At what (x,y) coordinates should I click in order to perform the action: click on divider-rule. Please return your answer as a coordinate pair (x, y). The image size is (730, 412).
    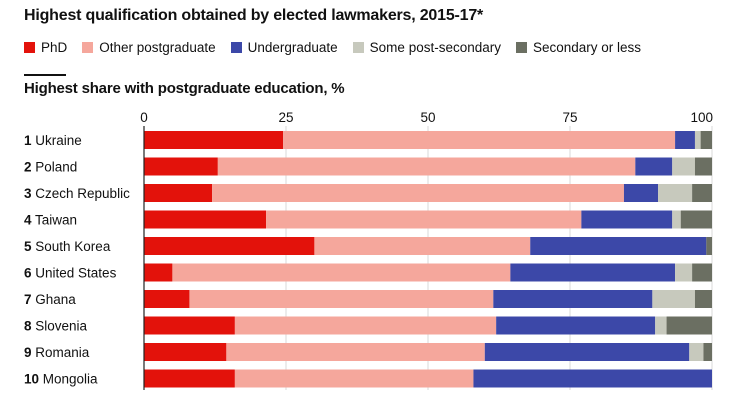
    Looking at the image, I should click on (45, 75).